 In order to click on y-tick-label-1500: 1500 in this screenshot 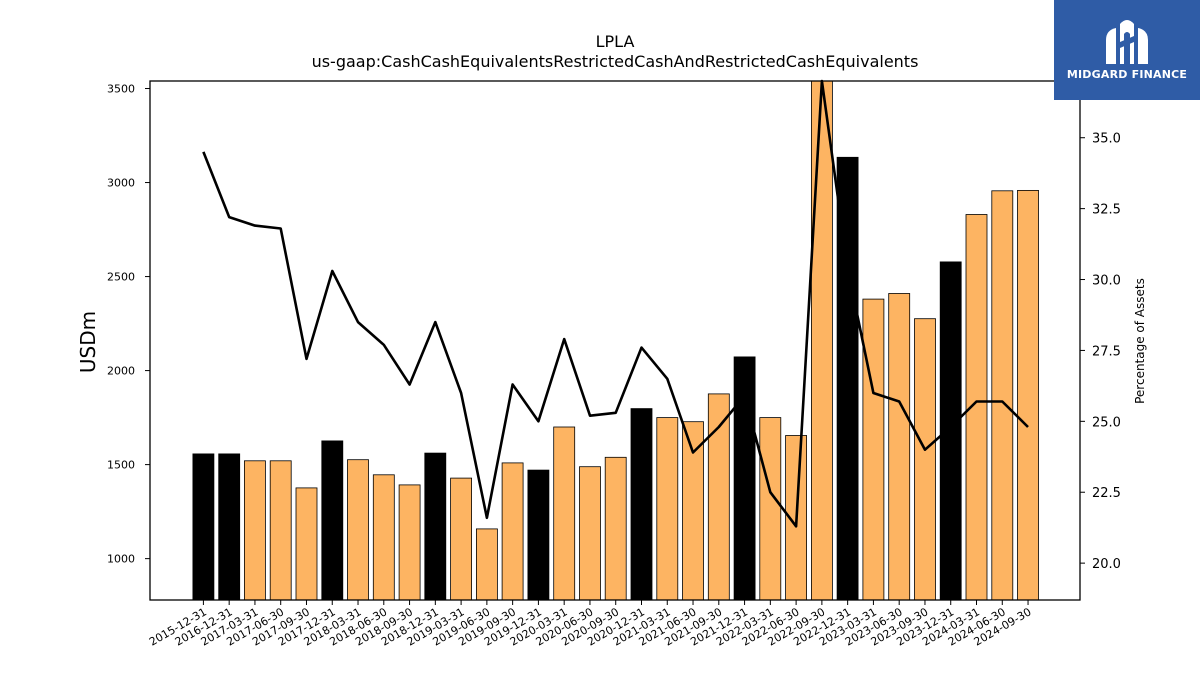, I will do `click(121, 465)`.